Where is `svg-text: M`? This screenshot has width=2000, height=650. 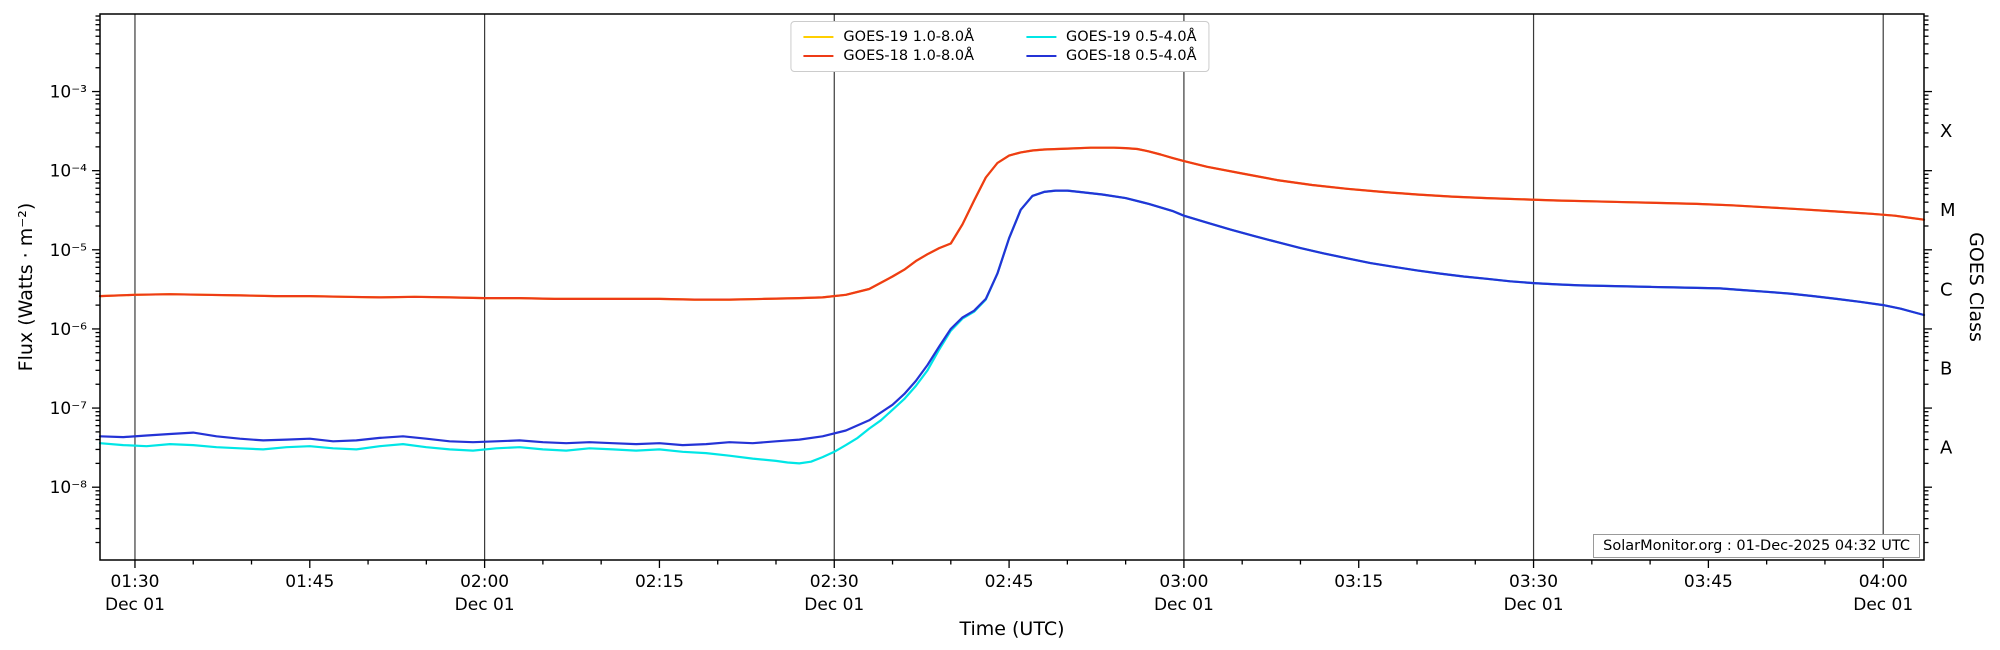
svg-text: M is located at coordinates (1948, 210).